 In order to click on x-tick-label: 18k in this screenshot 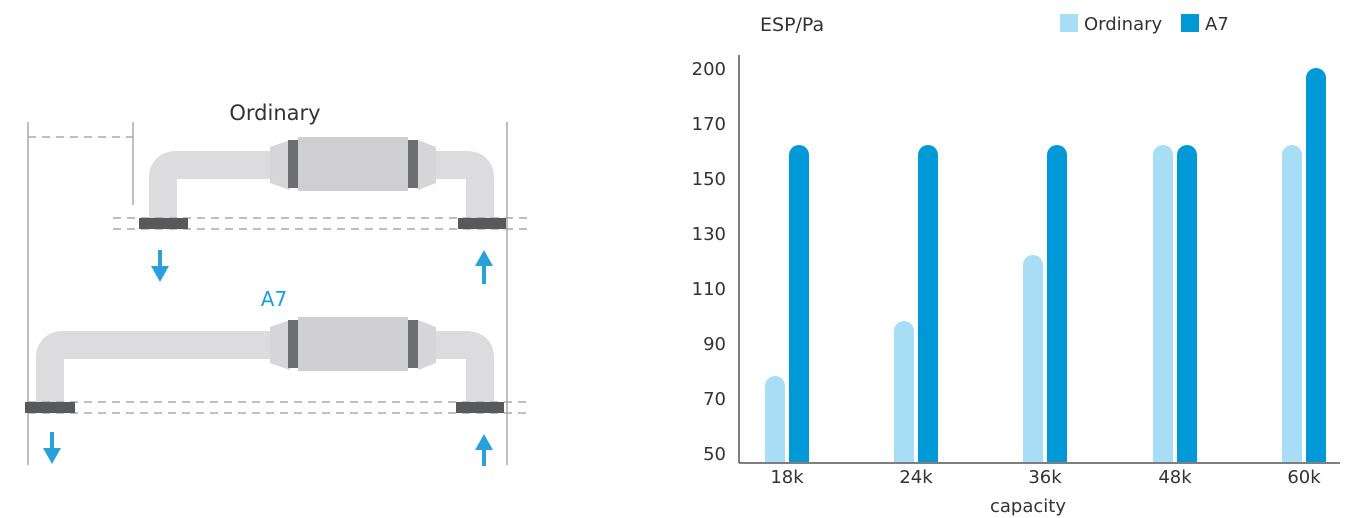, I will do `click(787, 477)`.